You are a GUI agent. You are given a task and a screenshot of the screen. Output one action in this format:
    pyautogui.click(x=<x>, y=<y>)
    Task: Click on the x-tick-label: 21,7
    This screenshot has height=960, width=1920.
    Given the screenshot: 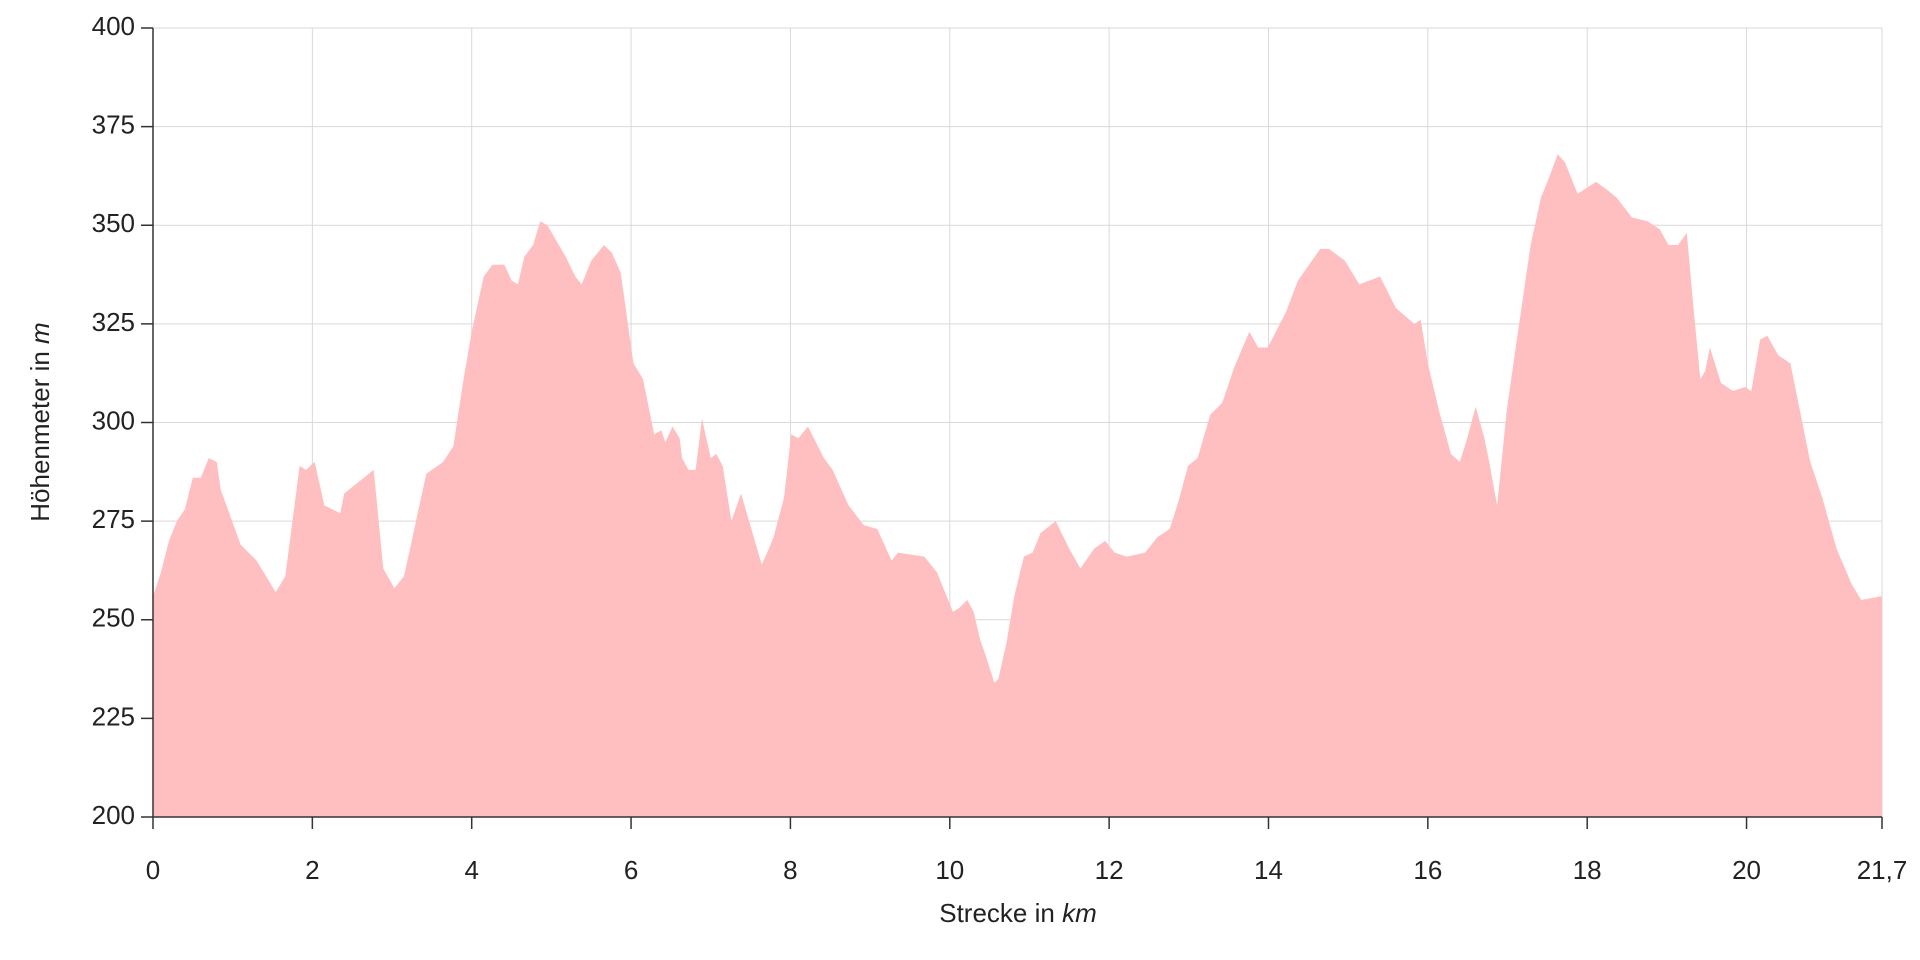 What is the action you would take?
    pyautogui.click(x=1882, y=870)
    